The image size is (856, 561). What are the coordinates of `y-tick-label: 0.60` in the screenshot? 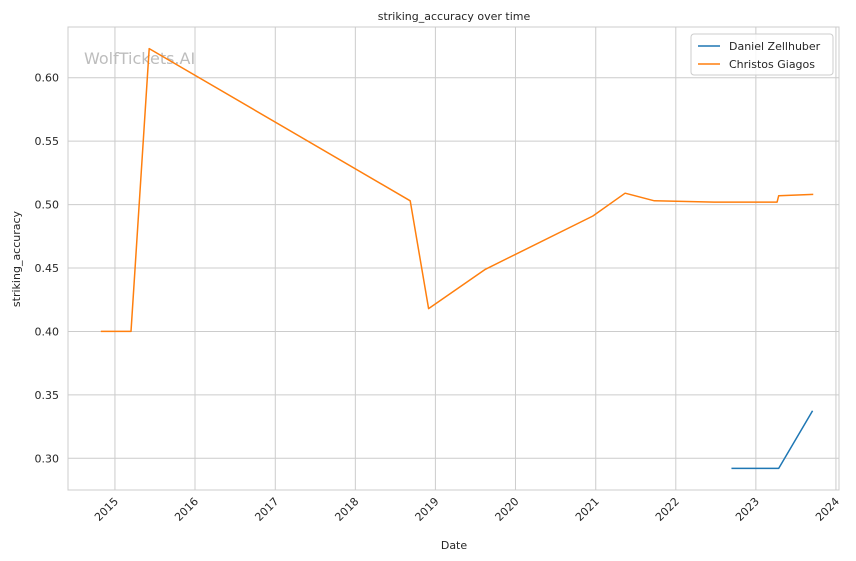 It's located at (47, 78).